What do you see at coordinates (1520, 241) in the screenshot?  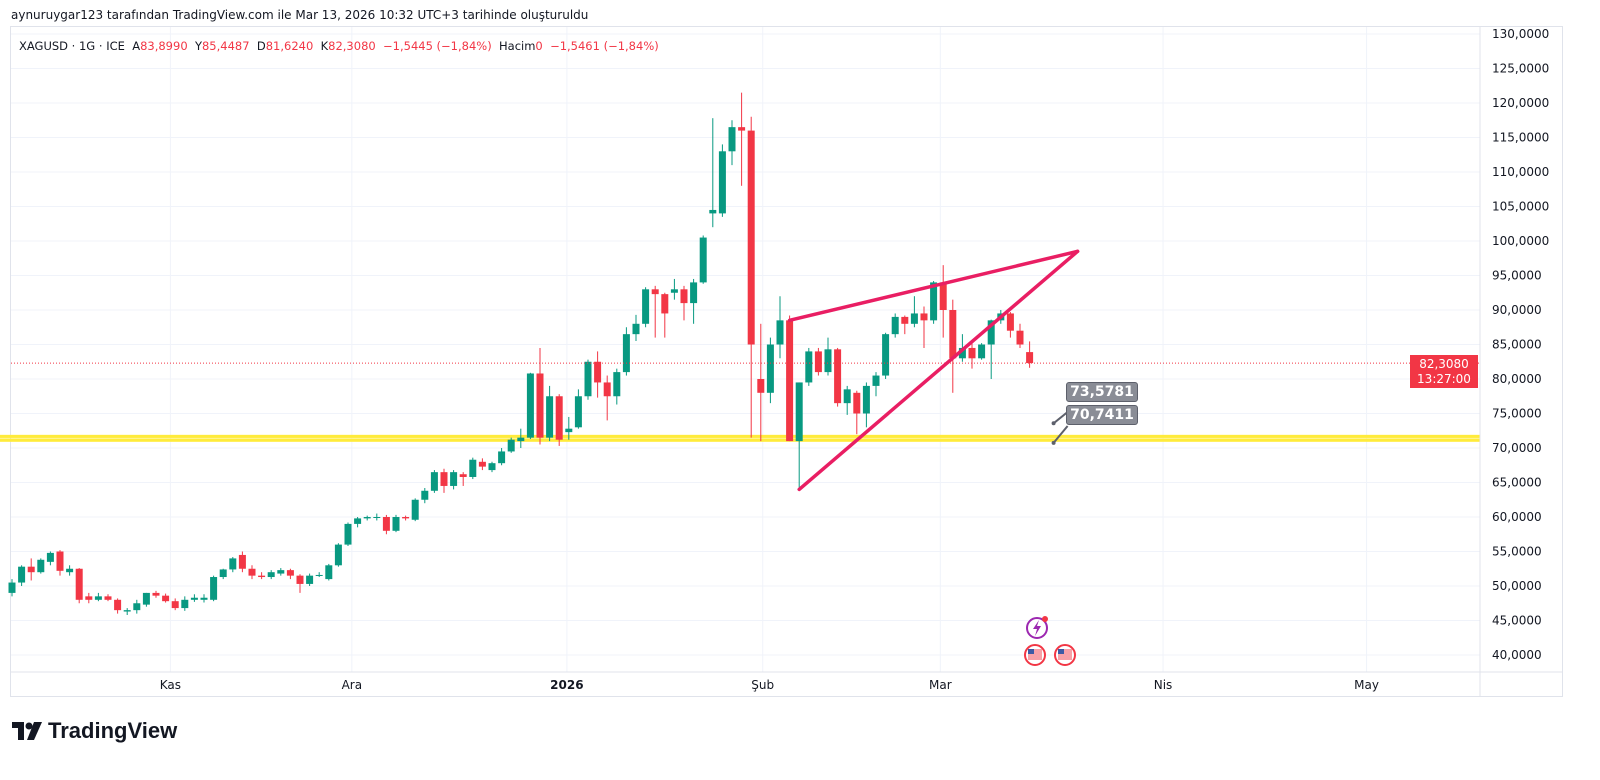 I see `y-tick-label: 100,0000` at bounding box center [1520, 241].